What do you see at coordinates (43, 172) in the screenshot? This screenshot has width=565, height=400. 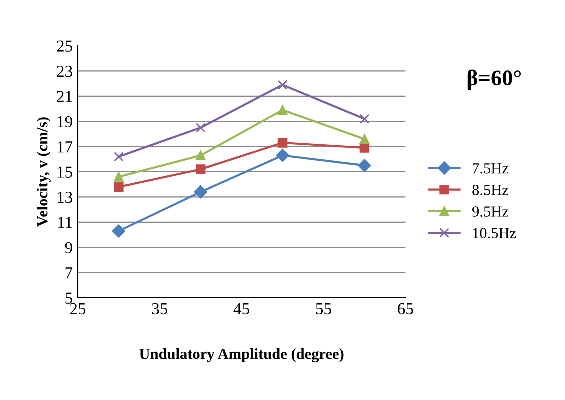 I see `y-axis-title: Velocity, v (cm/s)` at bounding box center [43, 172].